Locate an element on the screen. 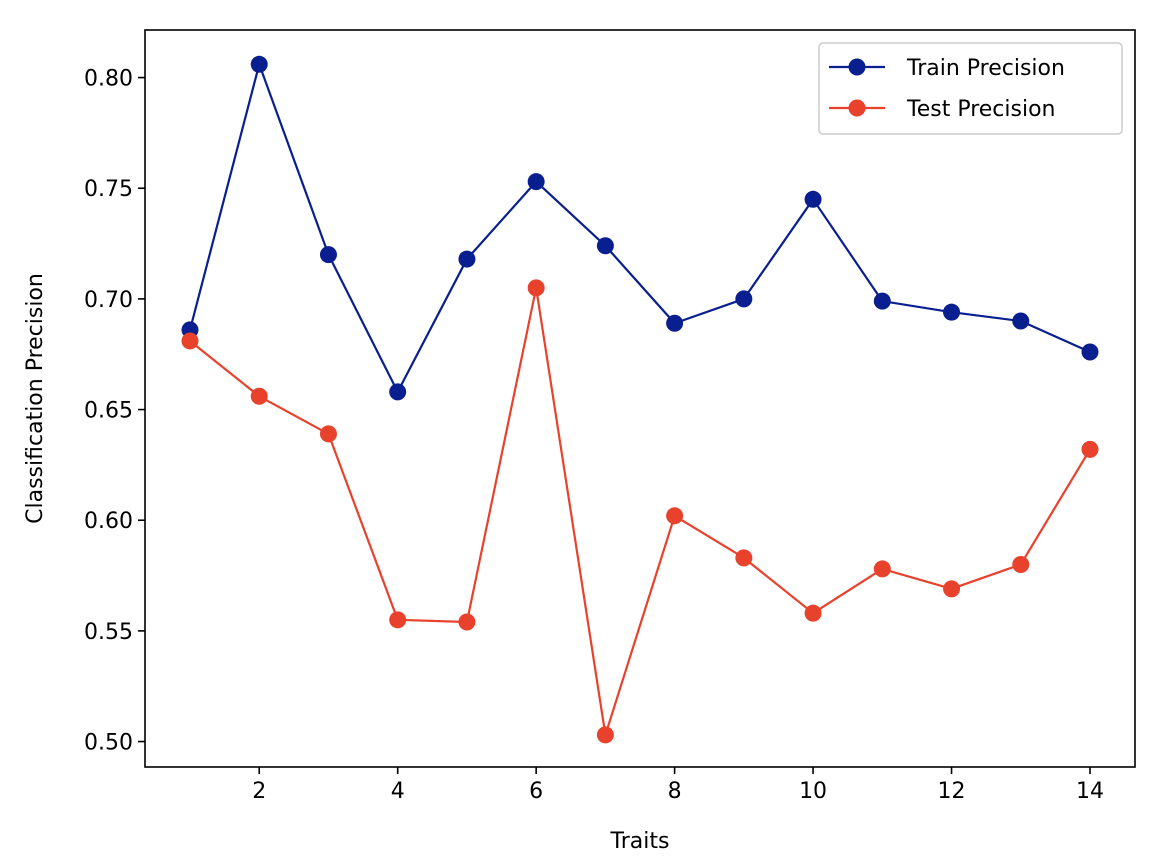  legend-box is located at coordinates (970, 88).